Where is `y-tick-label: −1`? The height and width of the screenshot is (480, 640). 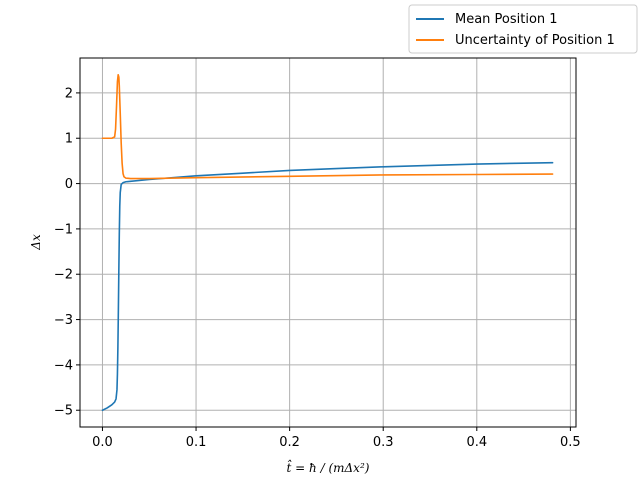 y-tick-label: −1 is located at coordinates (63, 229).